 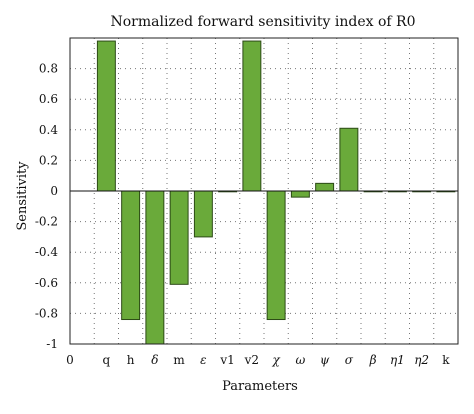 What do you see at coordinates (155, 267) in the screenshot?
I see `bar-δ` at bounding box center [155, 267].